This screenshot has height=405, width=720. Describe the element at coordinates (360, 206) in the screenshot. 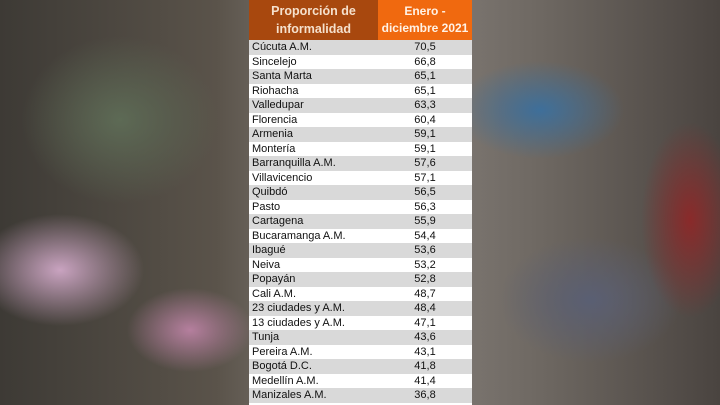

I see `table-row: Pasto 56,3` at that location.